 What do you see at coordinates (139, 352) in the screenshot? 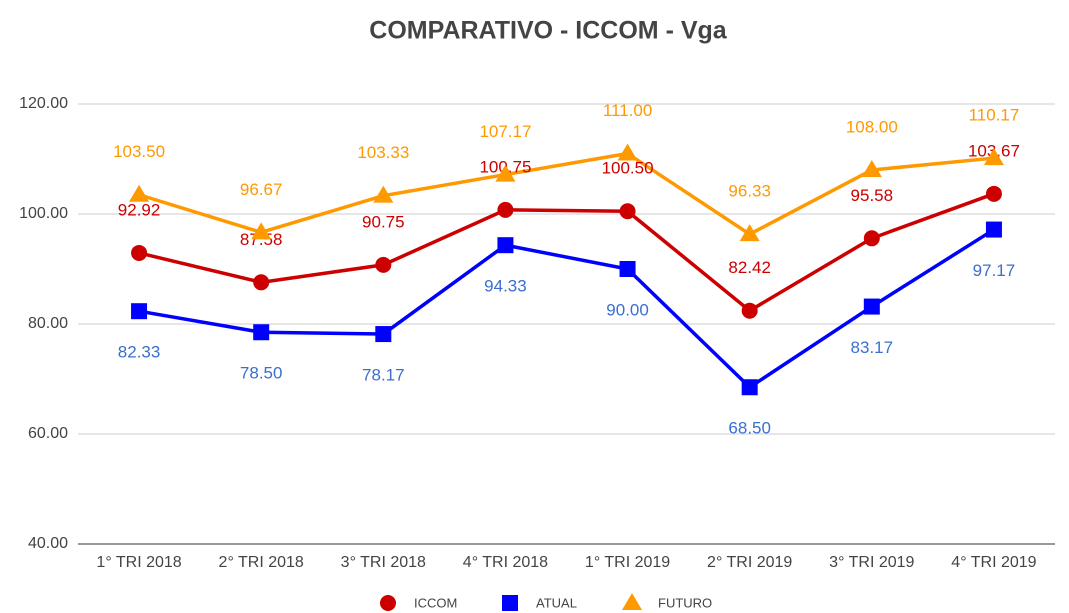
I see `data-label: 82.33` at bounding box center [139, 352].